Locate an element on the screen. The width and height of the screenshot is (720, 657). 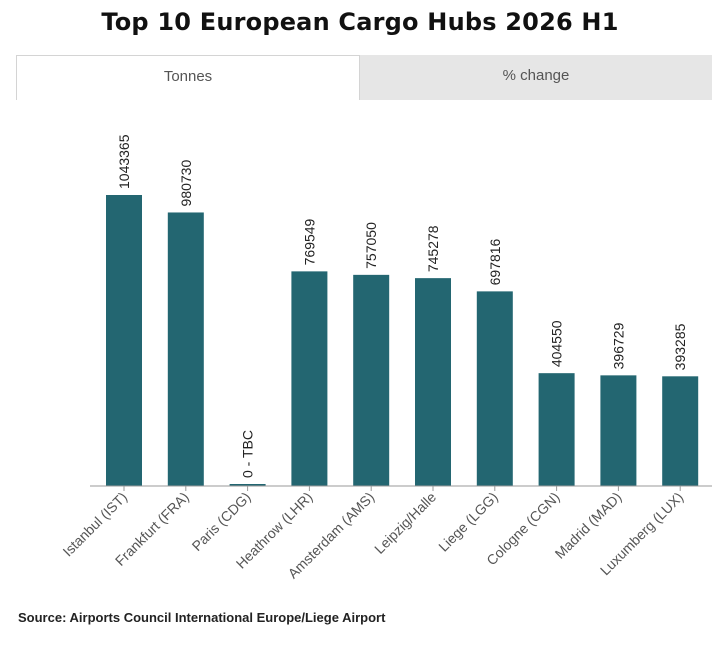
data-label-8: 396729 is located at coordinates (618, 345).